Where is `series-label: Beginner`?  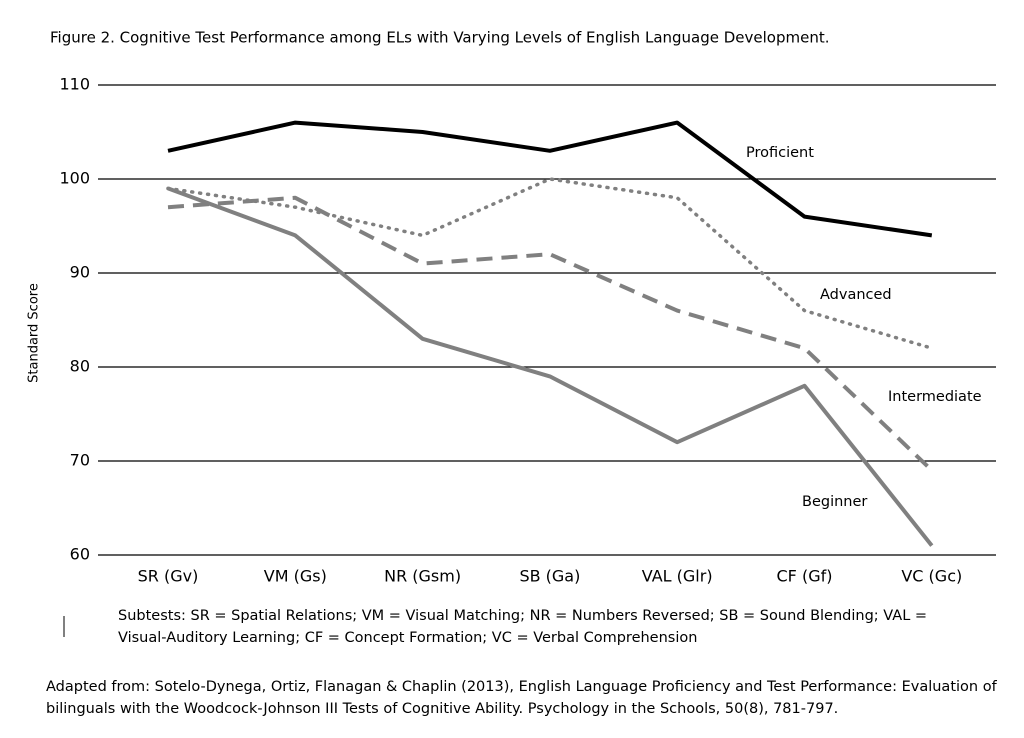
series-label: Beginner is located at coordinates (834, 502).